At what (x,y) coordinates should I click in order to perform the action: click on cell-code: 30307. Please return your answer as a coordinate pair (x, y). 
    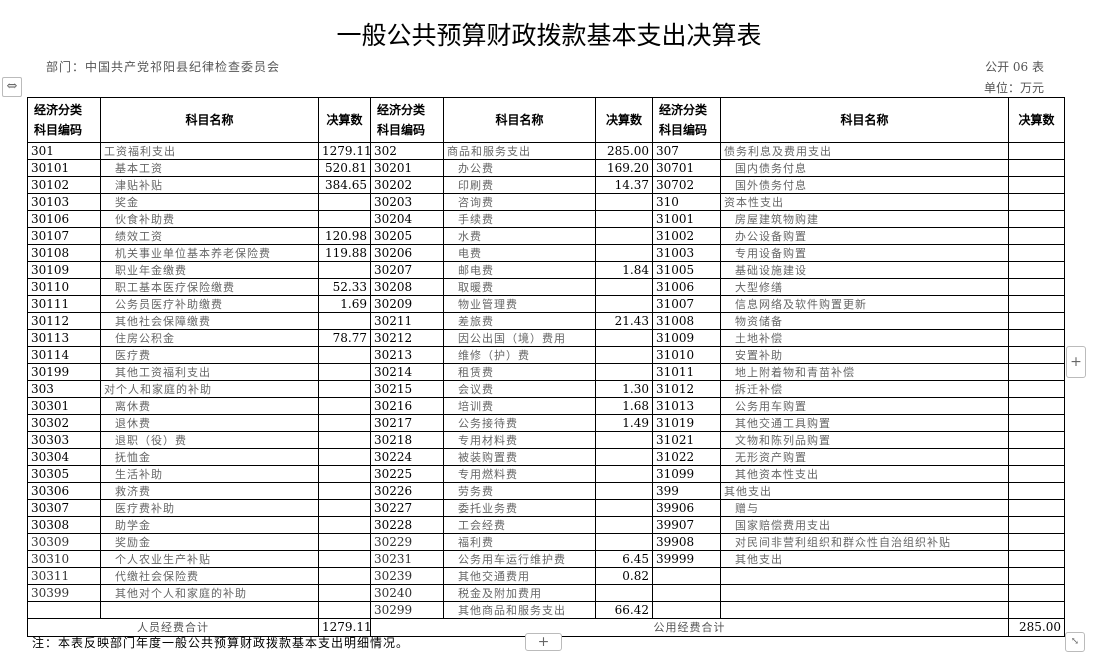
    Looking at the image, I should click on (64, 508).